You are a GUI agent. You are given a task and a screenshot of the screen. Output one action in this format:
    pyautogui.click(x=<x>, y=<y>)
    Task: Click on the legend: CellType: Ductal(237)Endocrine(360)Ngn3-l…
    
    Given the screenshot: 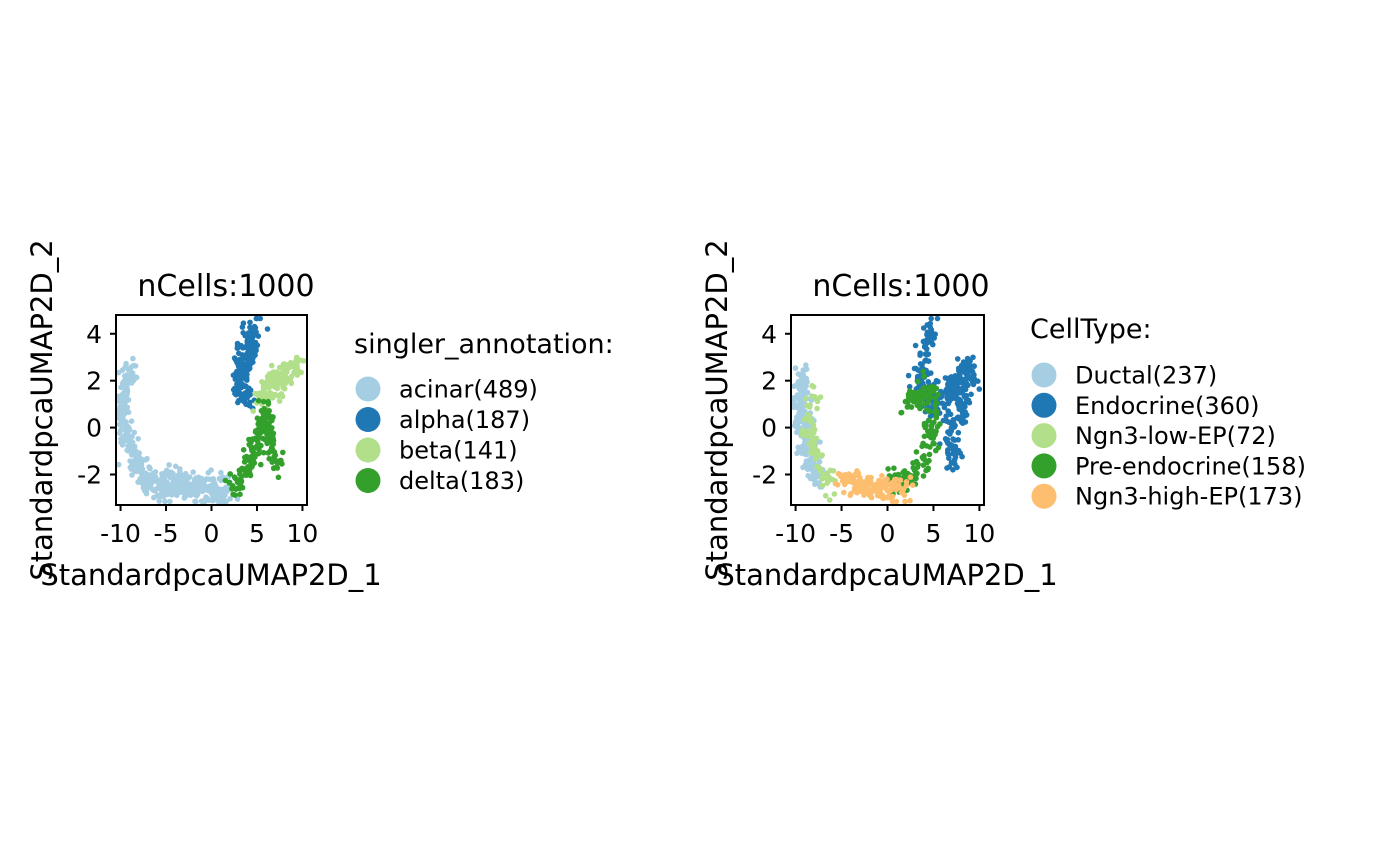 What is the action you would take?
    pyautogui.click(x=1168, y=412)
    